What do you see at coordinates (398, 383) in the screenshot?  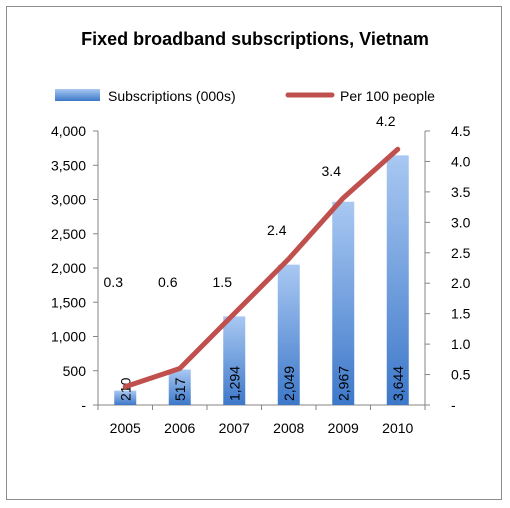 I see `bar-data-label: 3,644` at bounding box center [398, 383].